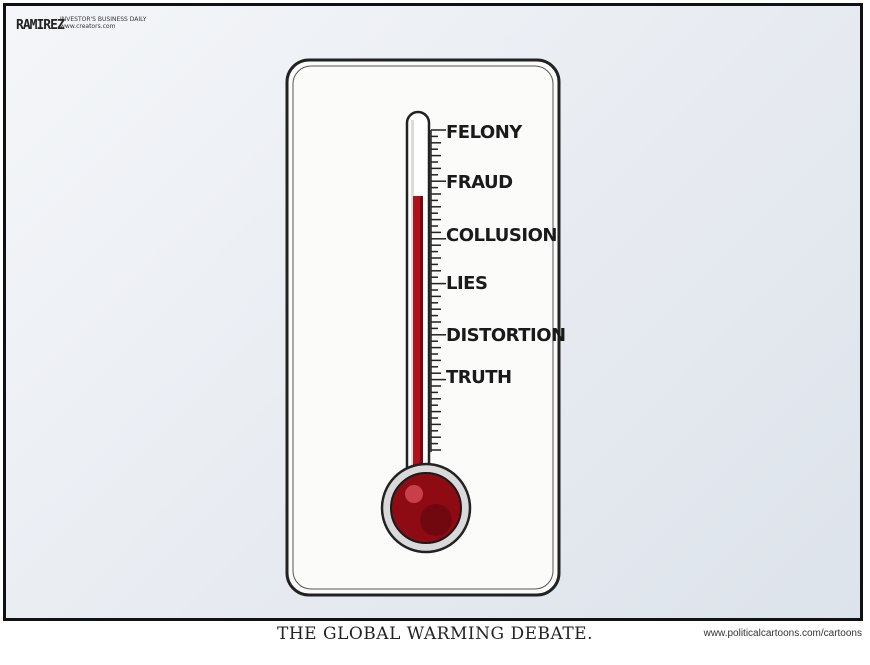  What do you see at coordinates (414, 494) in the screenshot?
I see `thermometer-bulb-highlight` at bounding box center [414, 494].